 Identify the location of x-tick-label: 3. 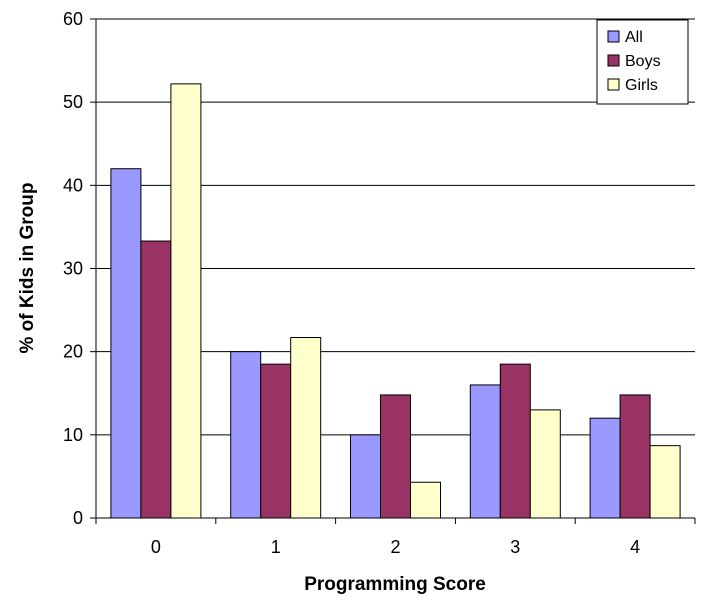
(515, 547).